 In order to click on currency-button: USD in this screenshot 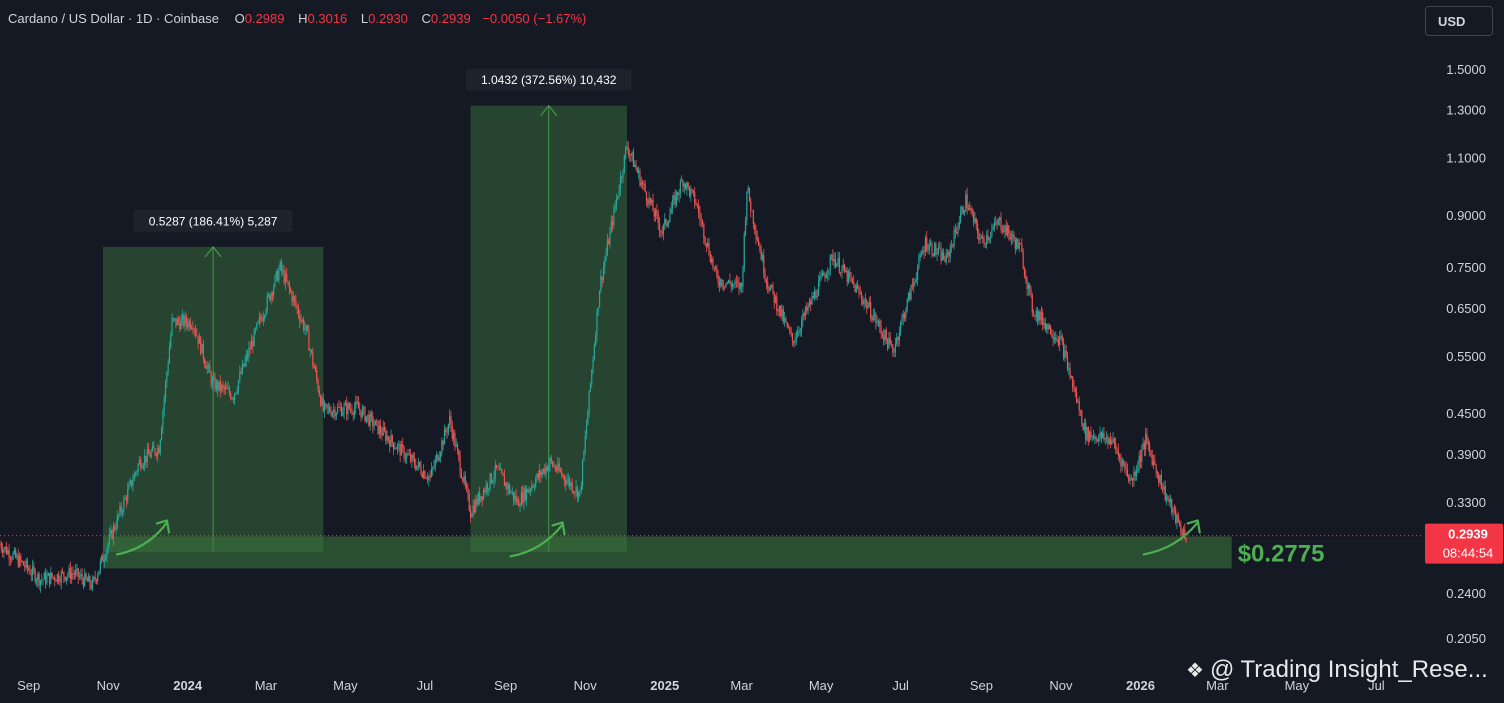, I will do `click(1459, 21)`.